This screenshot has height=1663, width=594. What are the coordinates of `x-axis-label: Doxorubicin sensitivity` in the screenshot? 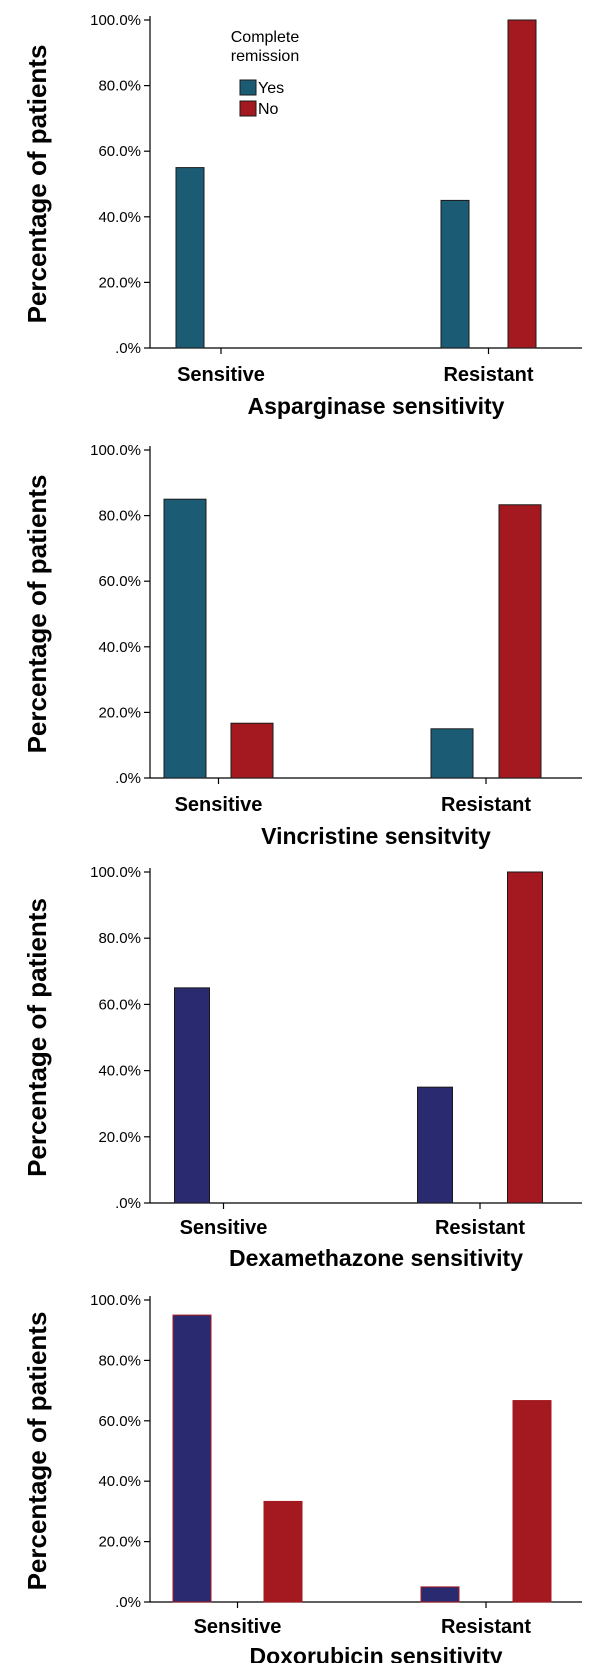 It's located at (375, 1653).